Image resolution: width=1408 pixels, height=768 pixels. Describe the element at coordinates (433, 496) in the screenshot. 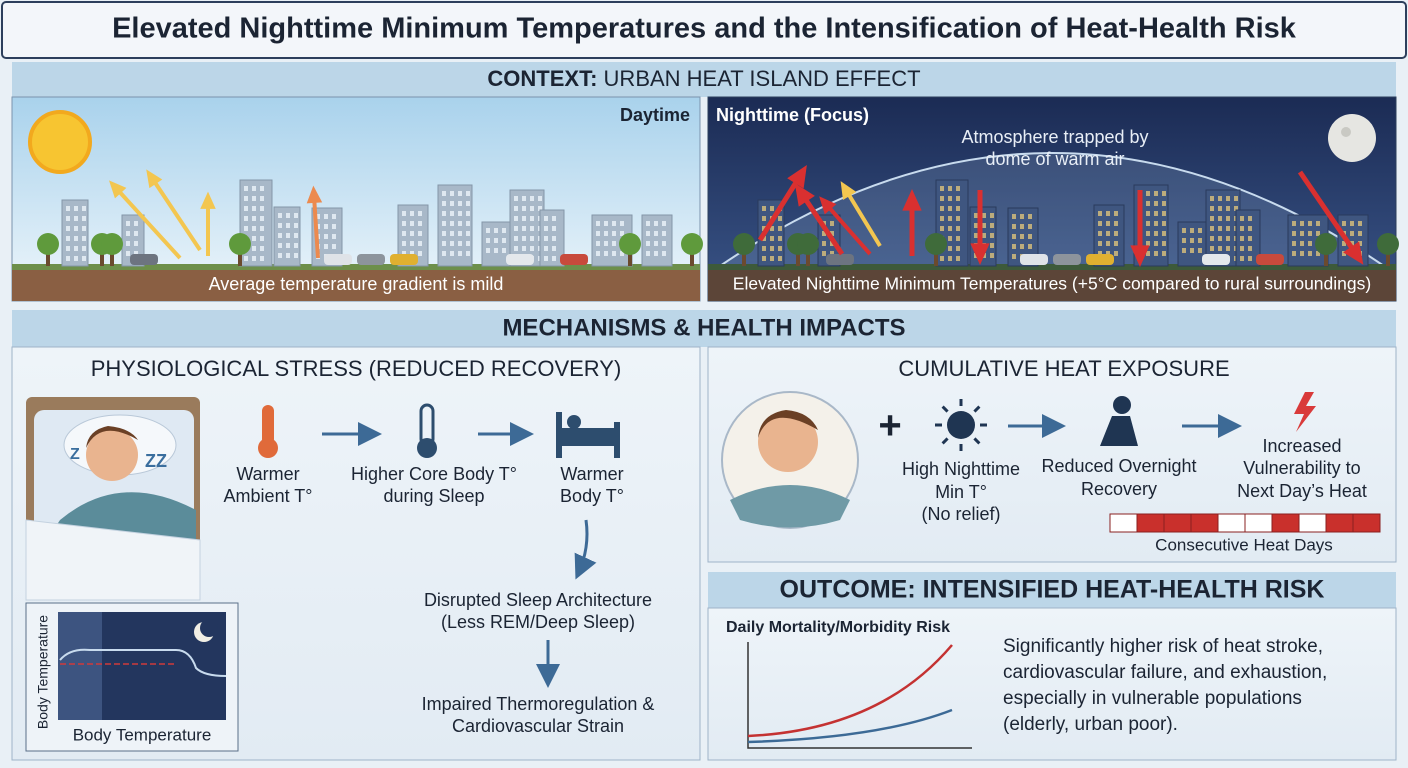

I see `step-label: during Sleep` at that location.